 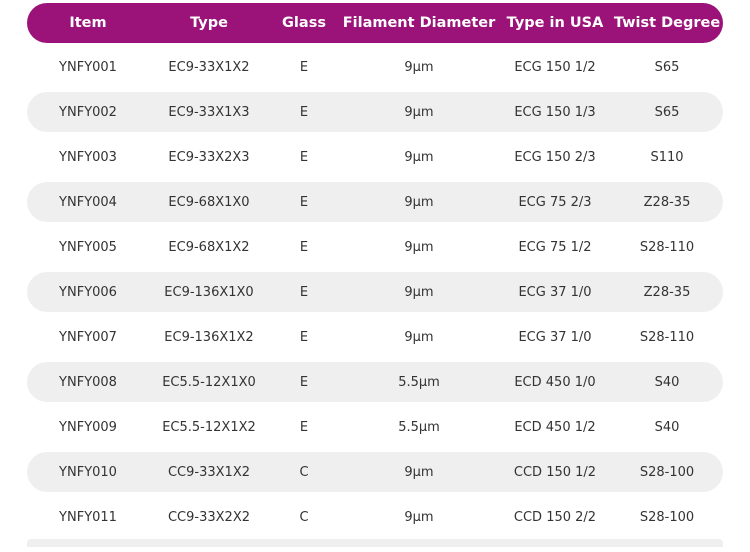 I want to click on cell-twist-degree: S110, so click(x=667, y=157).